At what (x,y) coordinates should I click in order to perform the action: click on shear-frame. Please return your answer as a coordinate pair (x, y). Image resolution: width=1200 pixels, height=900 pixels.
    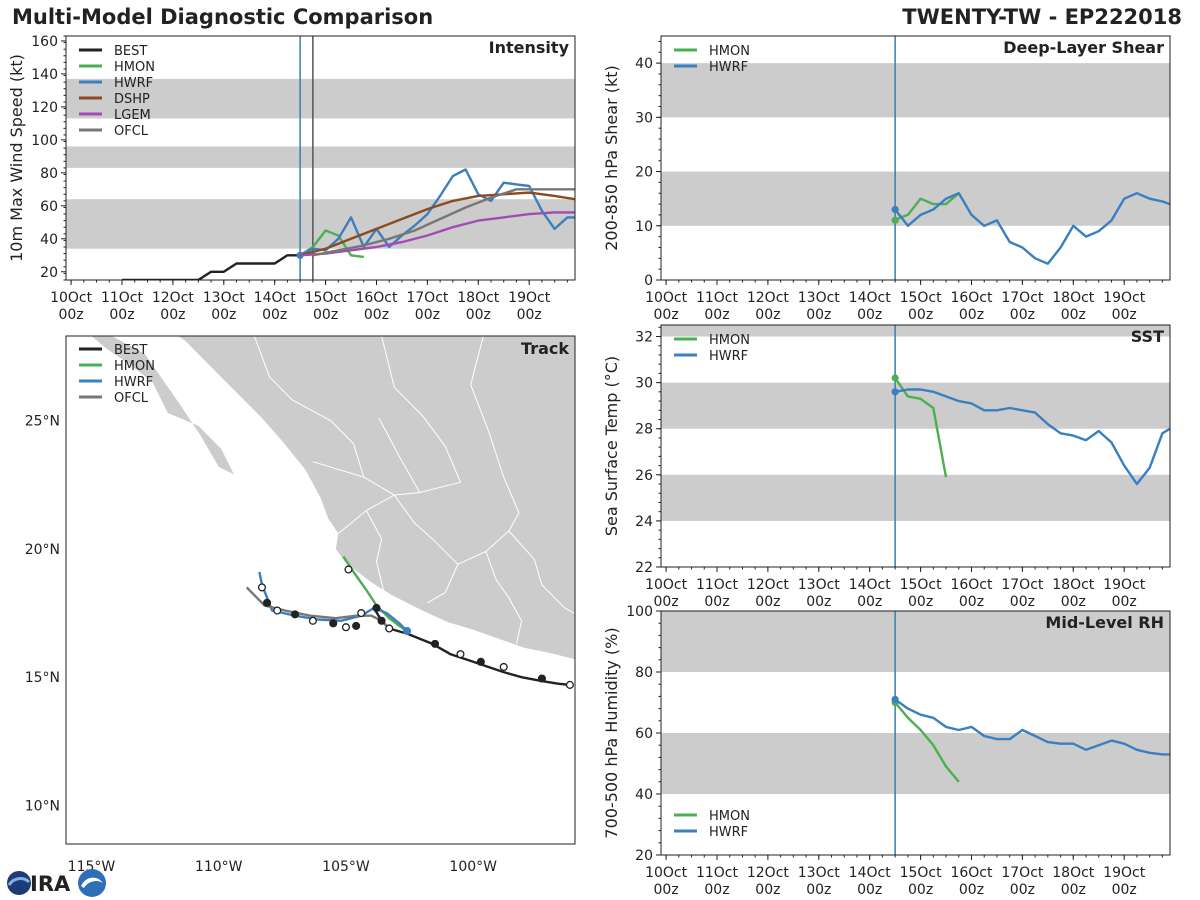
    Looking at the image, I should click on (915, 158).